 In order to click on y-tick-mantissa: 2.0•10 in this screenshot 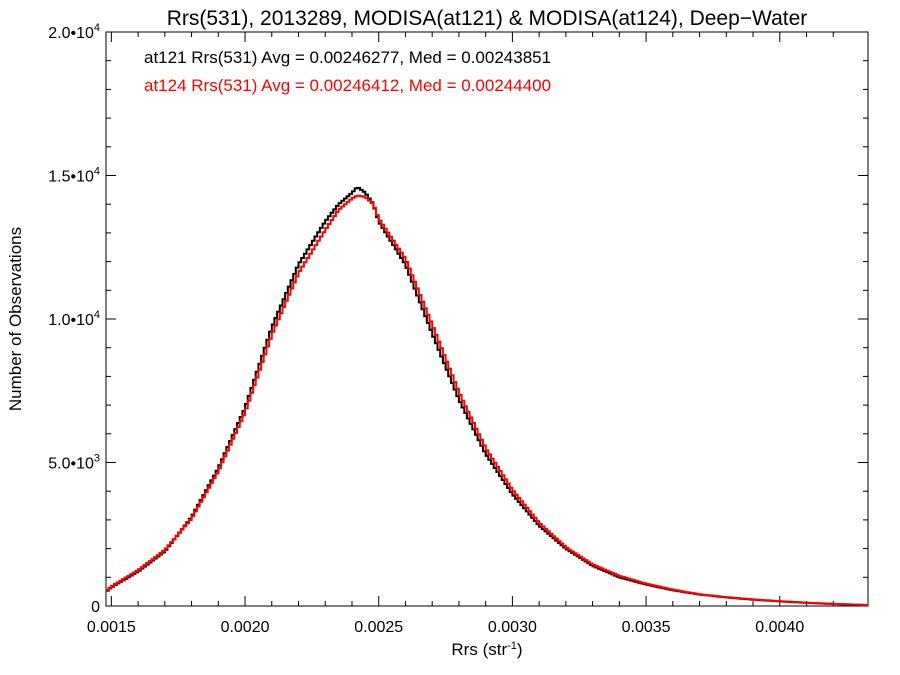, I will do `click(71, 33)`.